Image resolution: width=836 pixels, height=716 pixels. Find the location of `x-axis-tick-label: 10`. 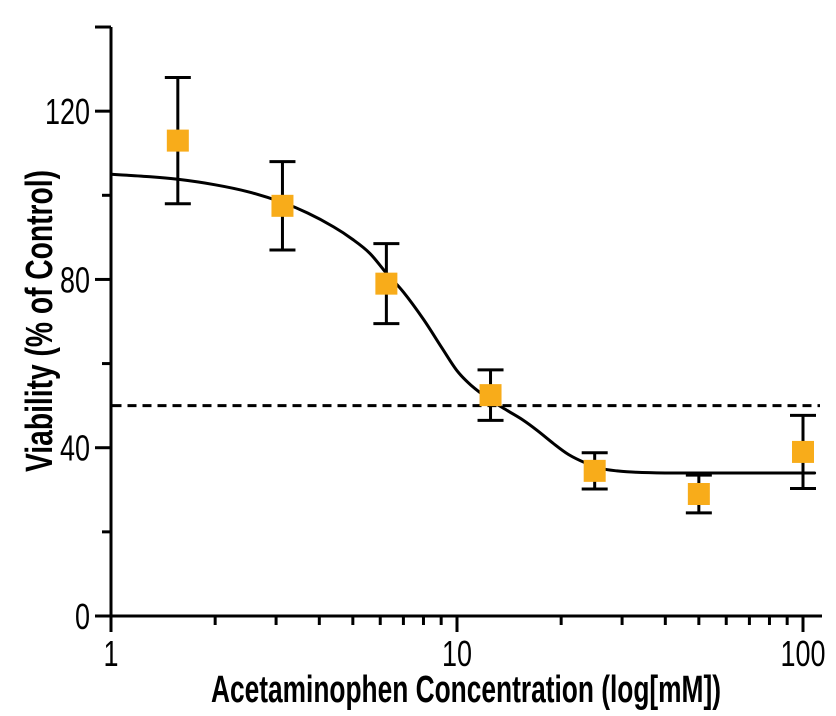

x-axis-tick-label: 10 is located at coordinates (457, 653).